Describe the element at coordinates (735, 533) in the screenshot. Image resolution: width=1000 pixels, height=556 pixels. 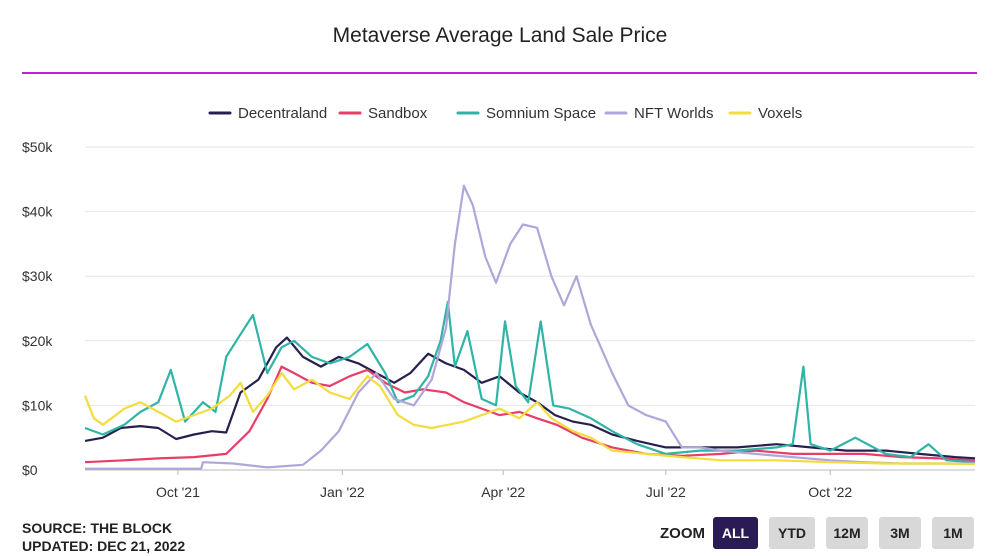
I see `zoom-button-all: ALL` at that location.